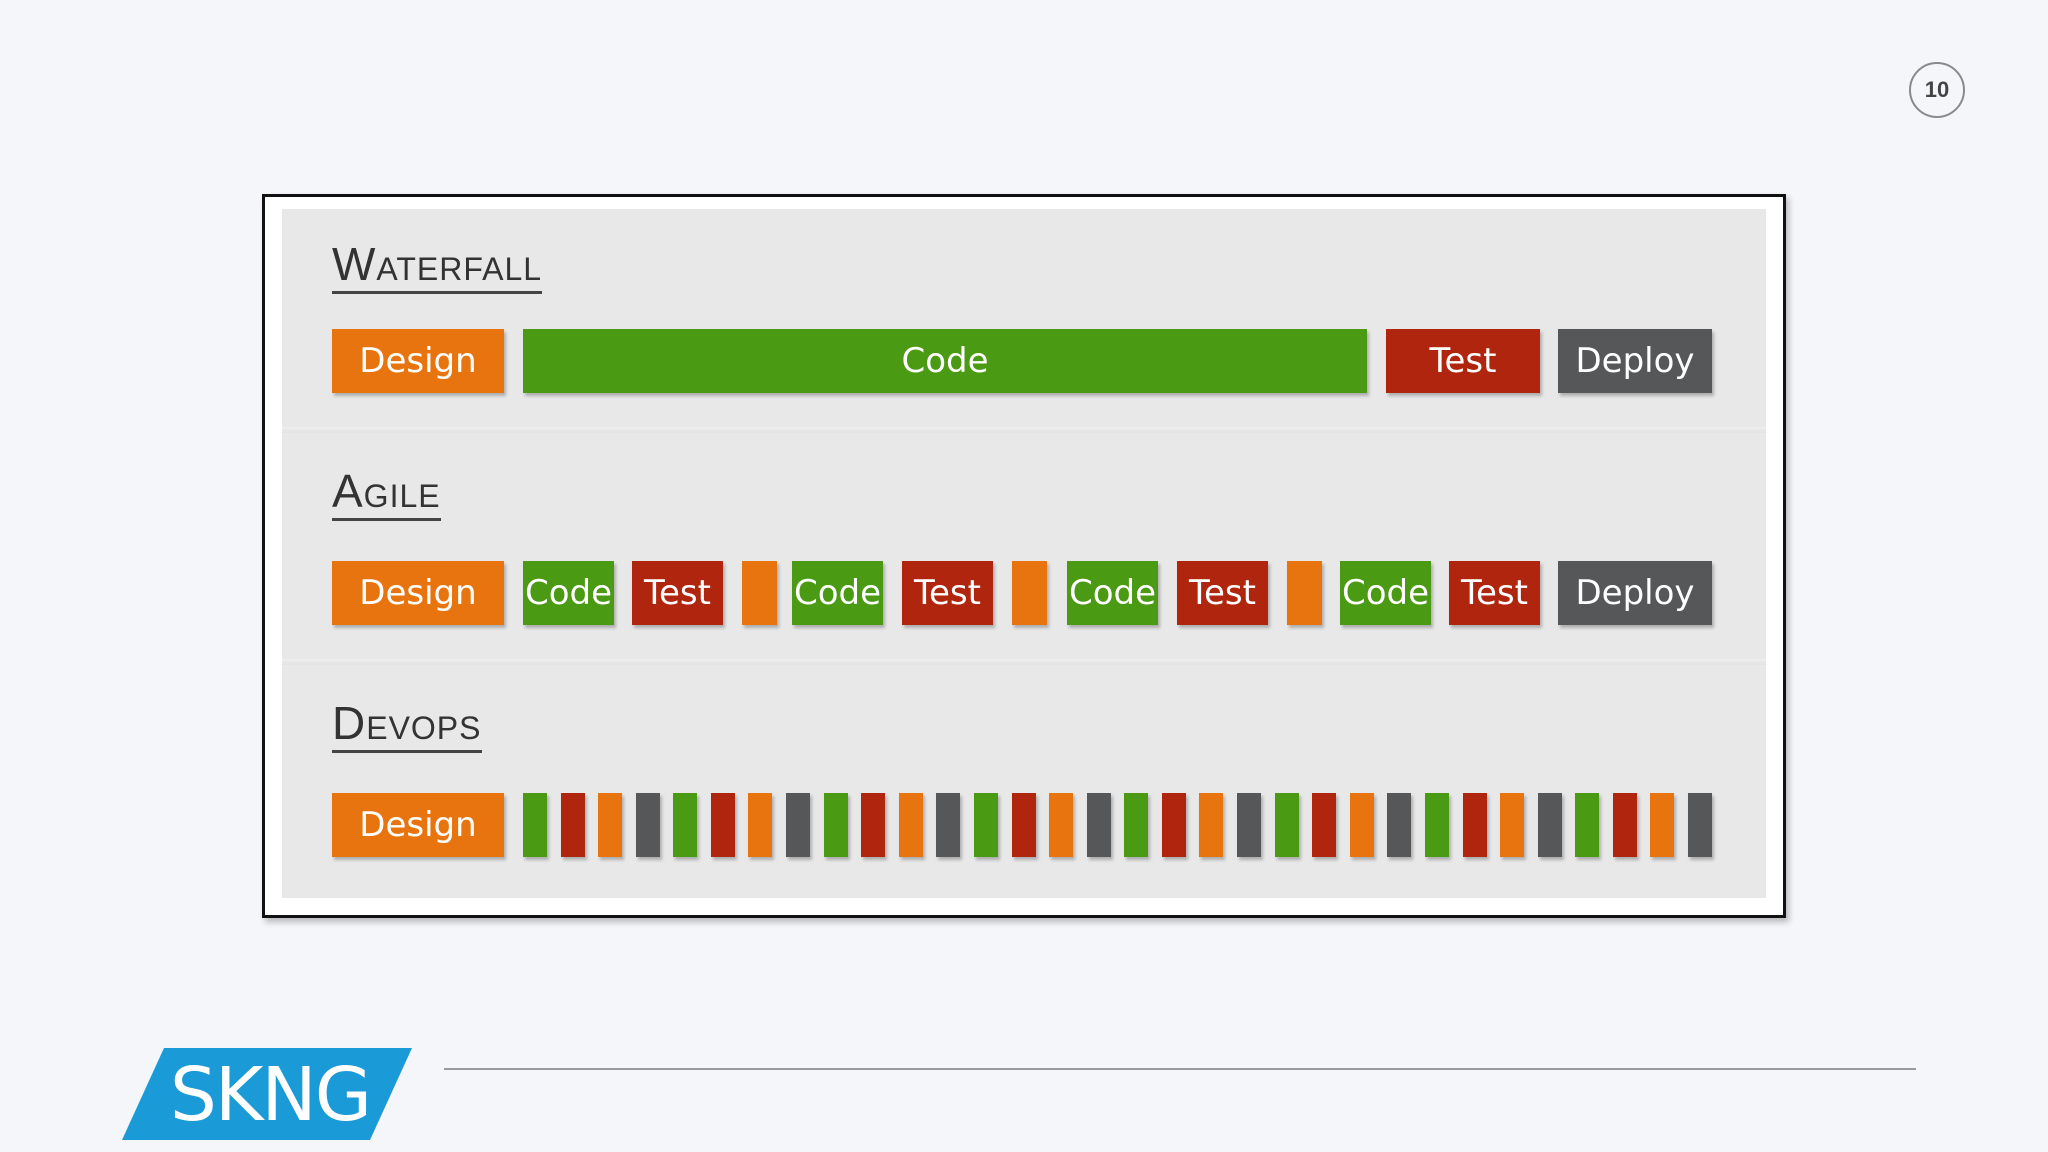 The image size is (2048, 1152). Describe the element at coordinates (270, 1095) in the screenshot. I see `logo-text: SKNG` at that location.